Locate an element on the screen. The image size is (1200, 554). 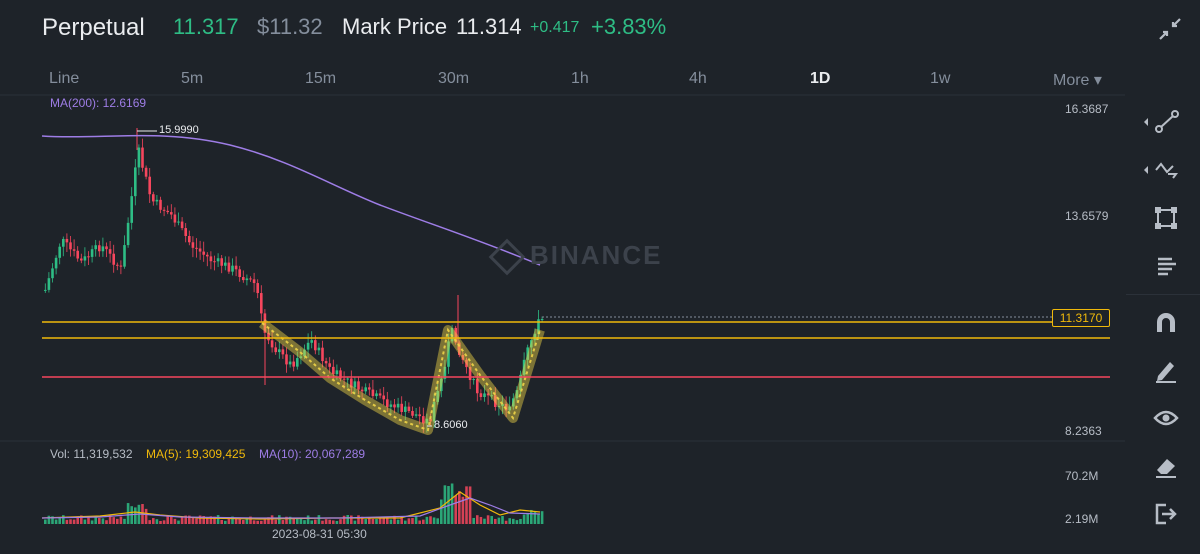
tab-1d: 1D is located at coordinates (820, 78).